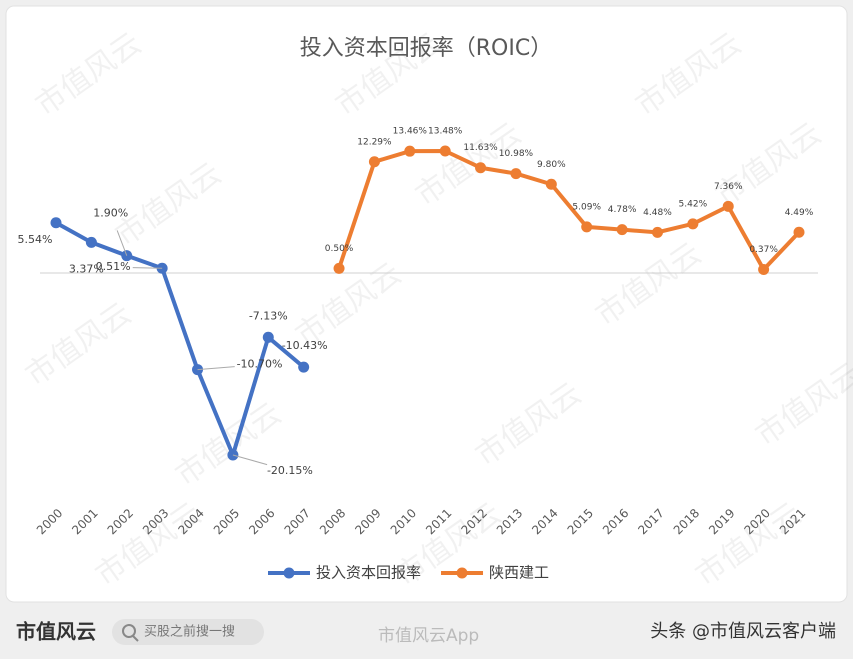  What do you see at coordinates (305, 345) in the screenshot?
I see `data-label: -10.43%` at bounding box center [305, 345].